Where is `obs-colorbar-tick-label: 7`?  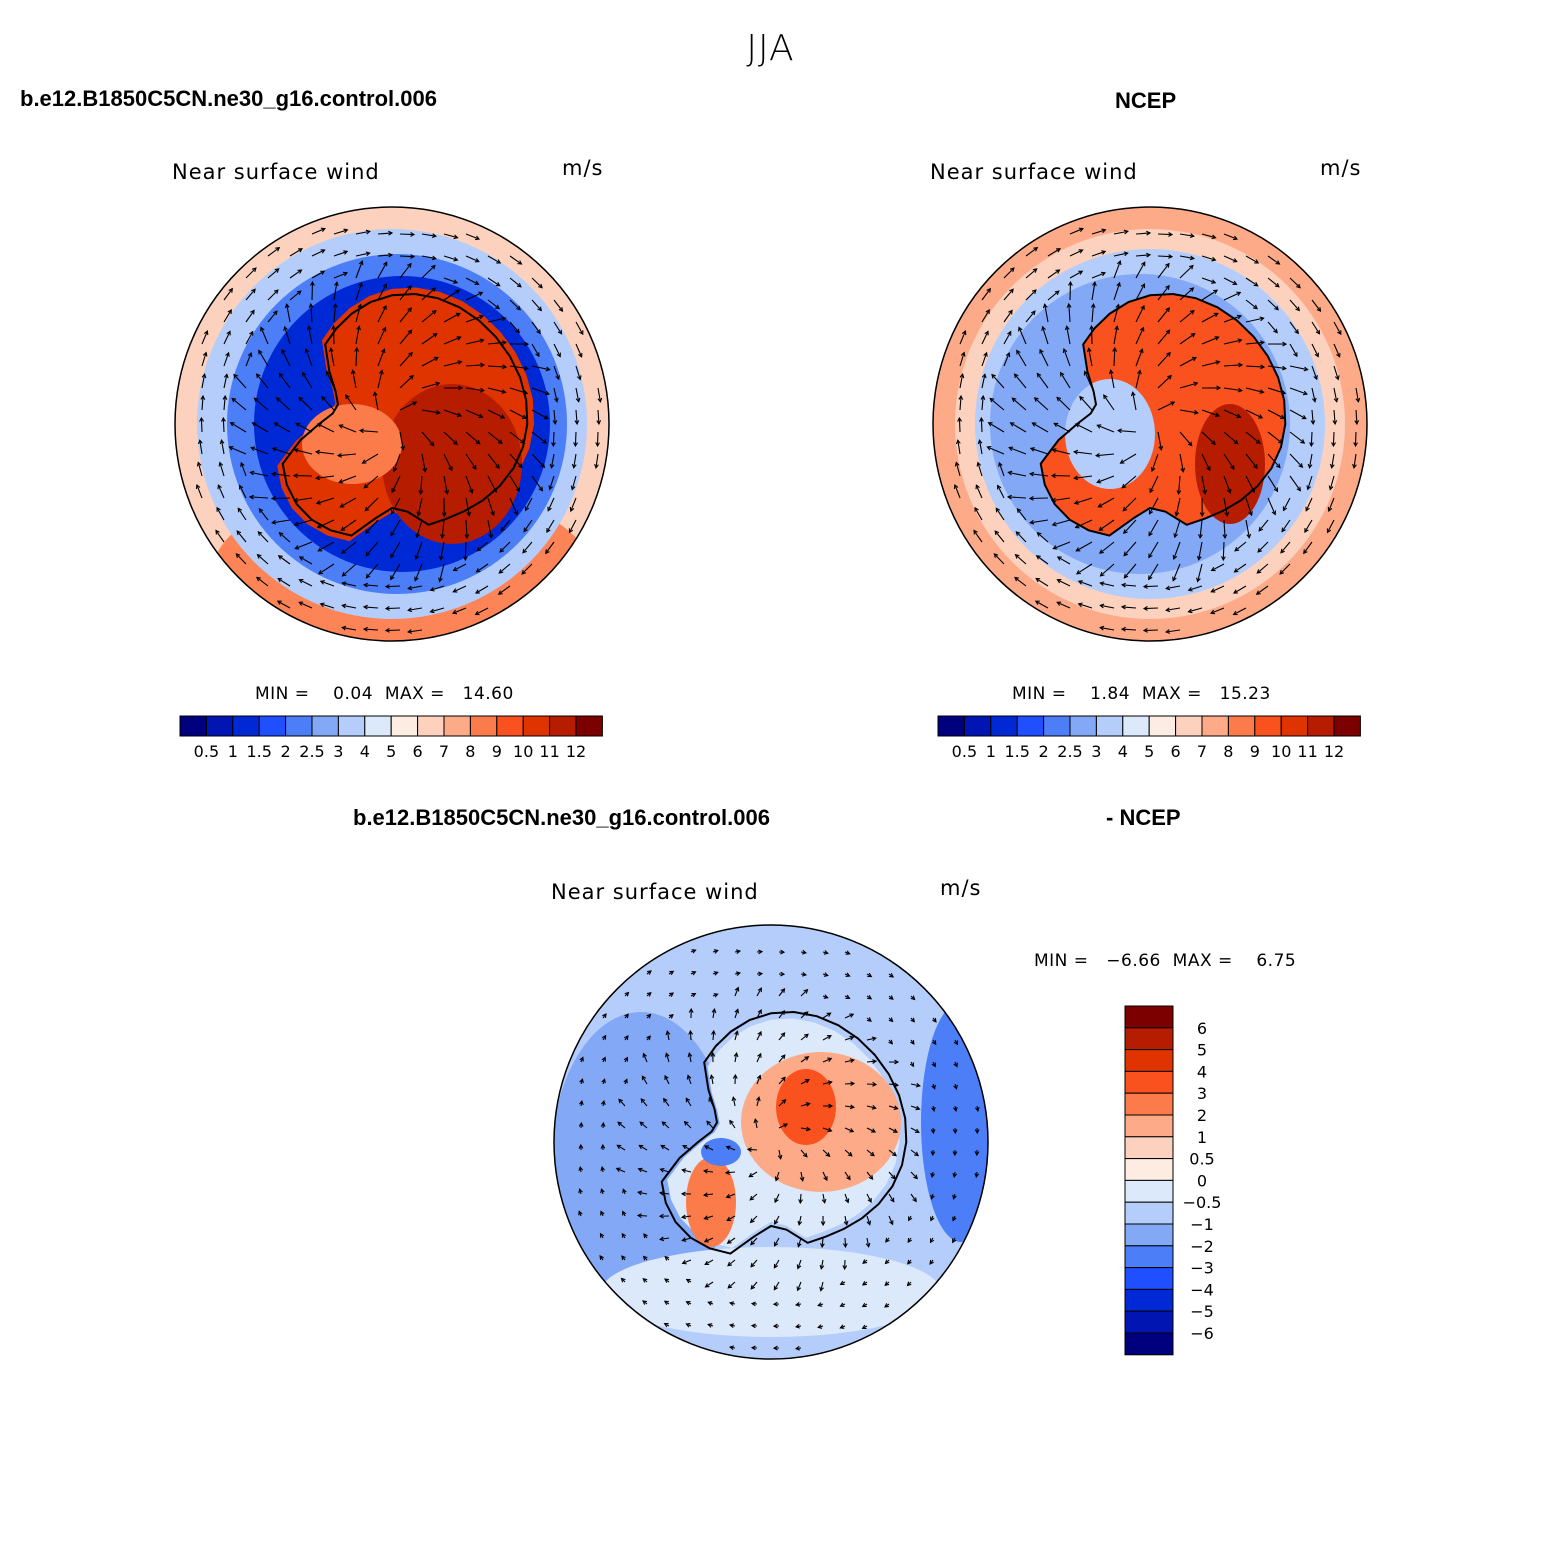 obs-colorbar-tick-label: 7 is located at coordinates (1202, 751).